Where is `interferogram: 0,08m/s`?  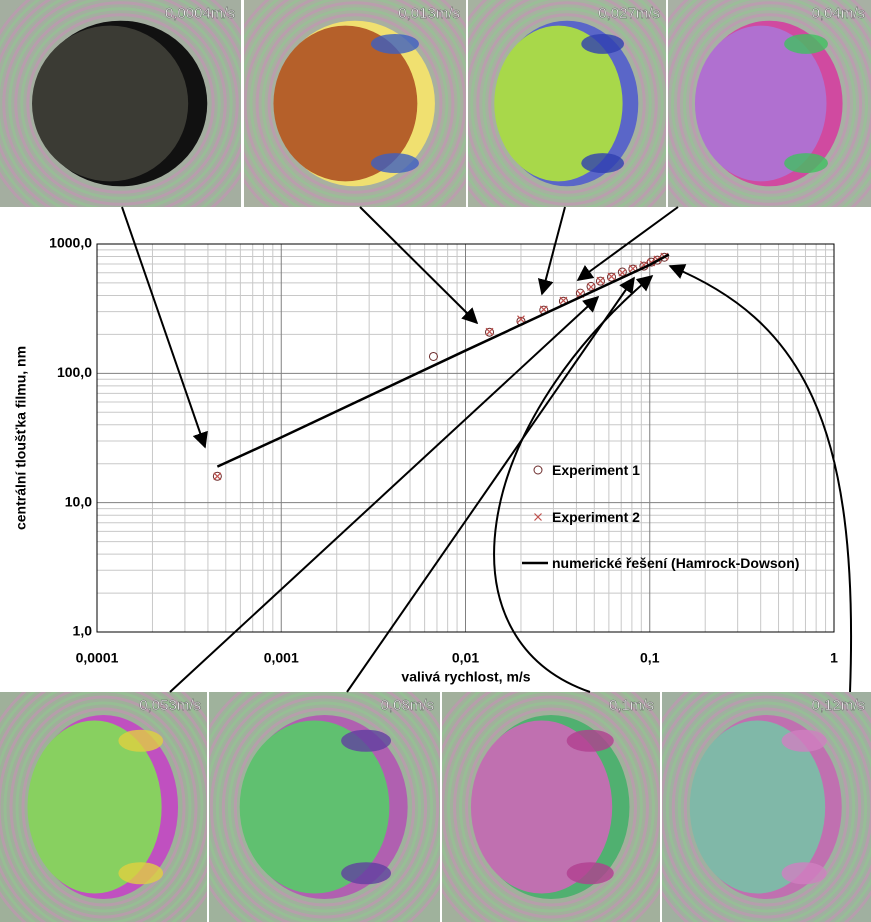 interferogram: 0,08m/s is located at coordinates (324, 807).